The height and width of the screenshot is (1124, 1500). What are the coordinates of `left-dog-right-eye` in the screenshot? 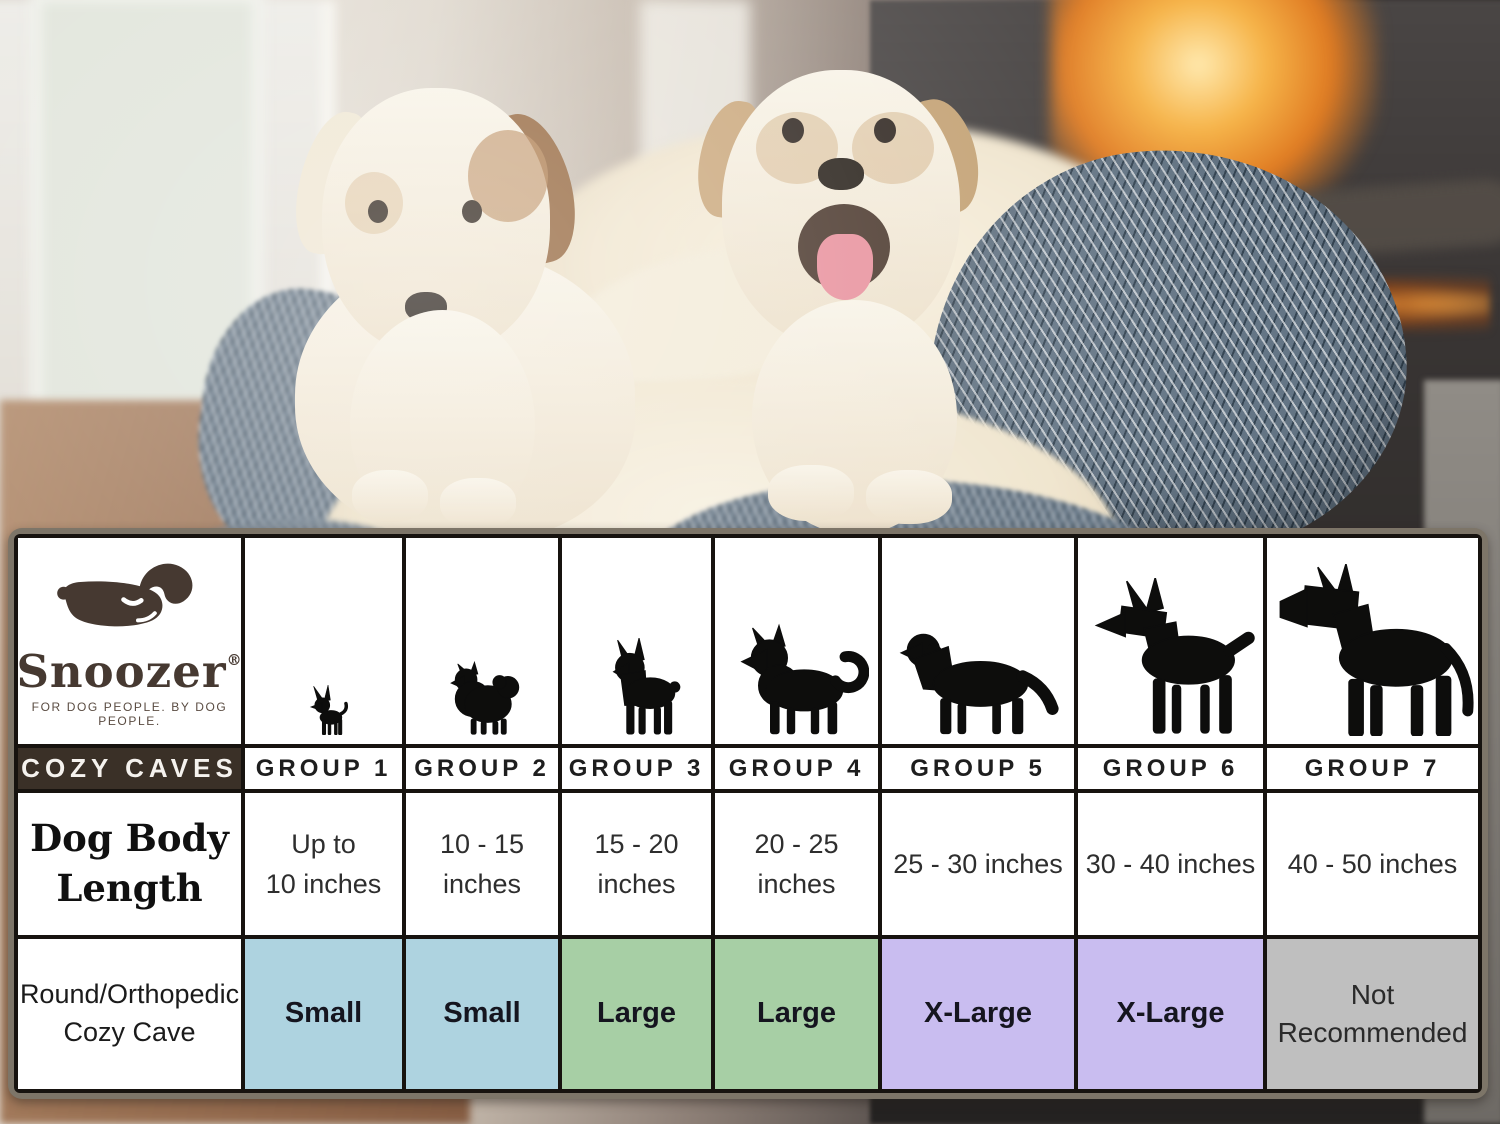 It's located at (472, 211).